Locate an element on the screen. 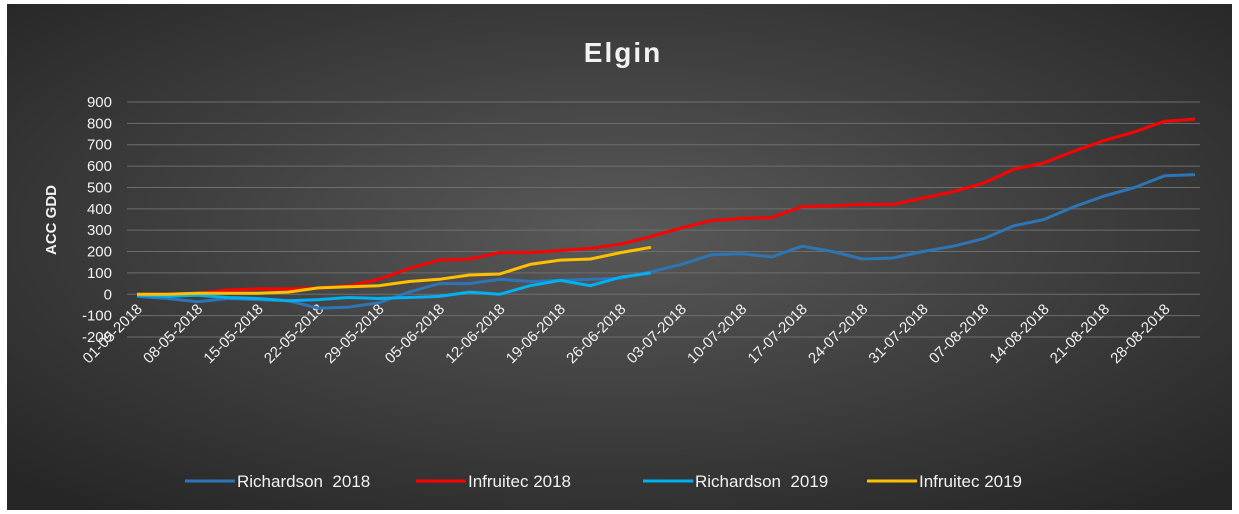 The height and width of the screenshot is (514, 1239). chart-title: Elgin is located at coordinates (623, 52).